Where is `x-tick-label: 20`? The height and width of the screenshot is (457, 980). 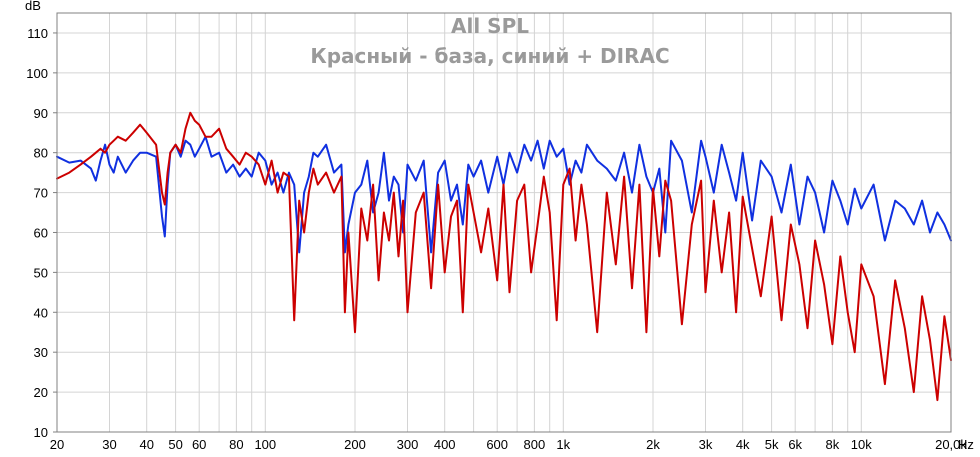
x-tick-label: 20 is located at coordinates (57, 444).